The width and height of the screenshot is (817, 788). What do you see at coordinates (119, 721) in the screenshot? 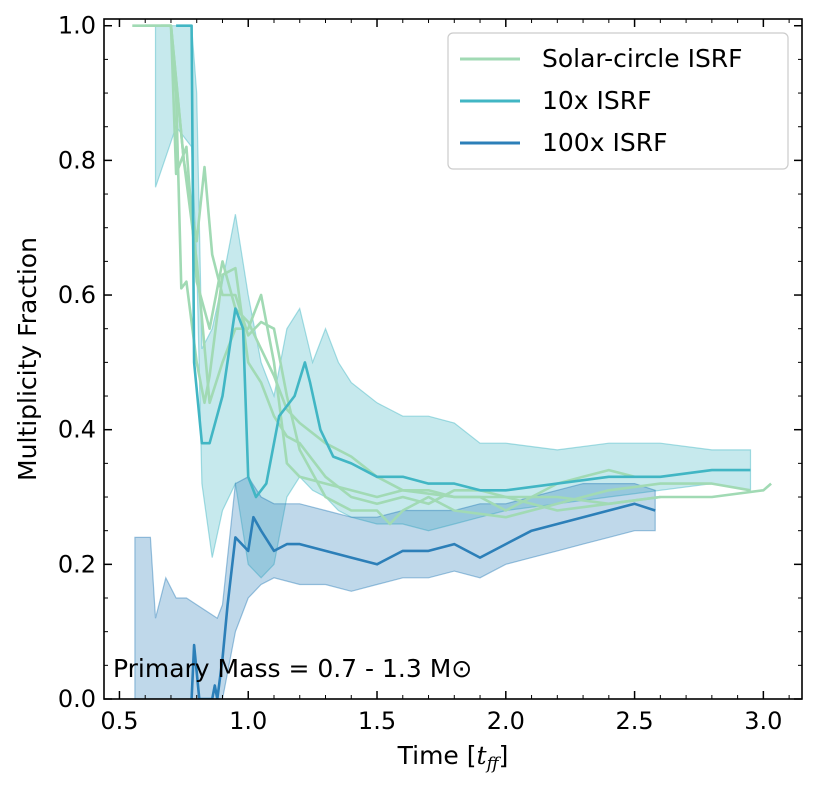
I see `x-tick-label: 0.5` at bounding box center [119, 721].